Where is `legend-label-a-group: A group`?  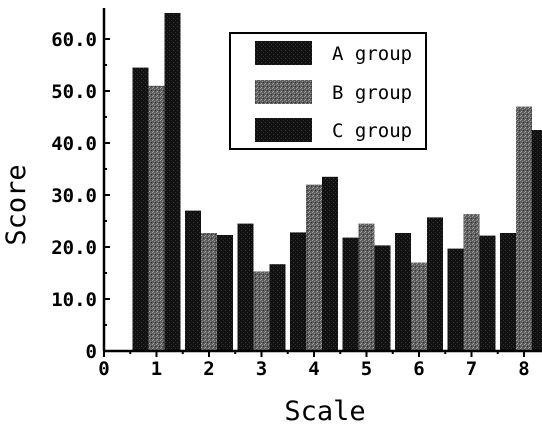 legend-label-a-group: A group is located at coordinates (372, 54).